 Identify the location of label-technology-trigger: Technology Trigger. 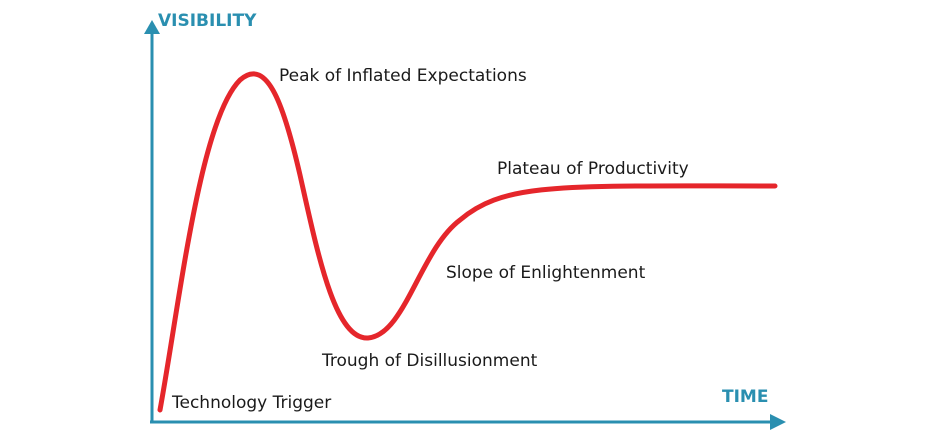
(251, 403).